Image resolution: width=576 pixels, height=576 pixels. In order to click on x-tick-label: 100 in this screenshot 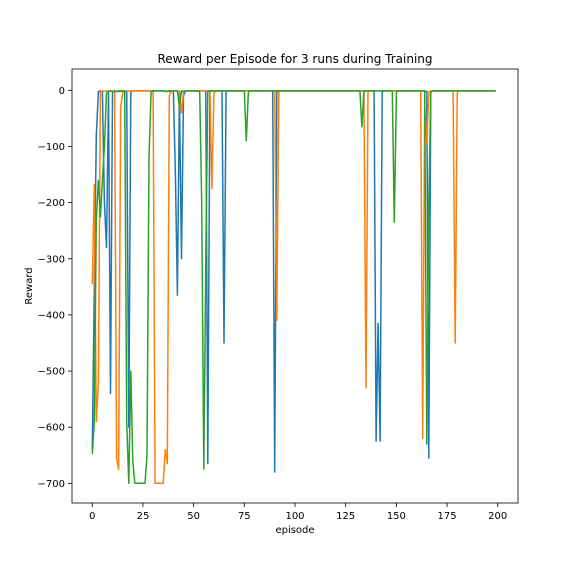, I will do `click(294, 516)`.